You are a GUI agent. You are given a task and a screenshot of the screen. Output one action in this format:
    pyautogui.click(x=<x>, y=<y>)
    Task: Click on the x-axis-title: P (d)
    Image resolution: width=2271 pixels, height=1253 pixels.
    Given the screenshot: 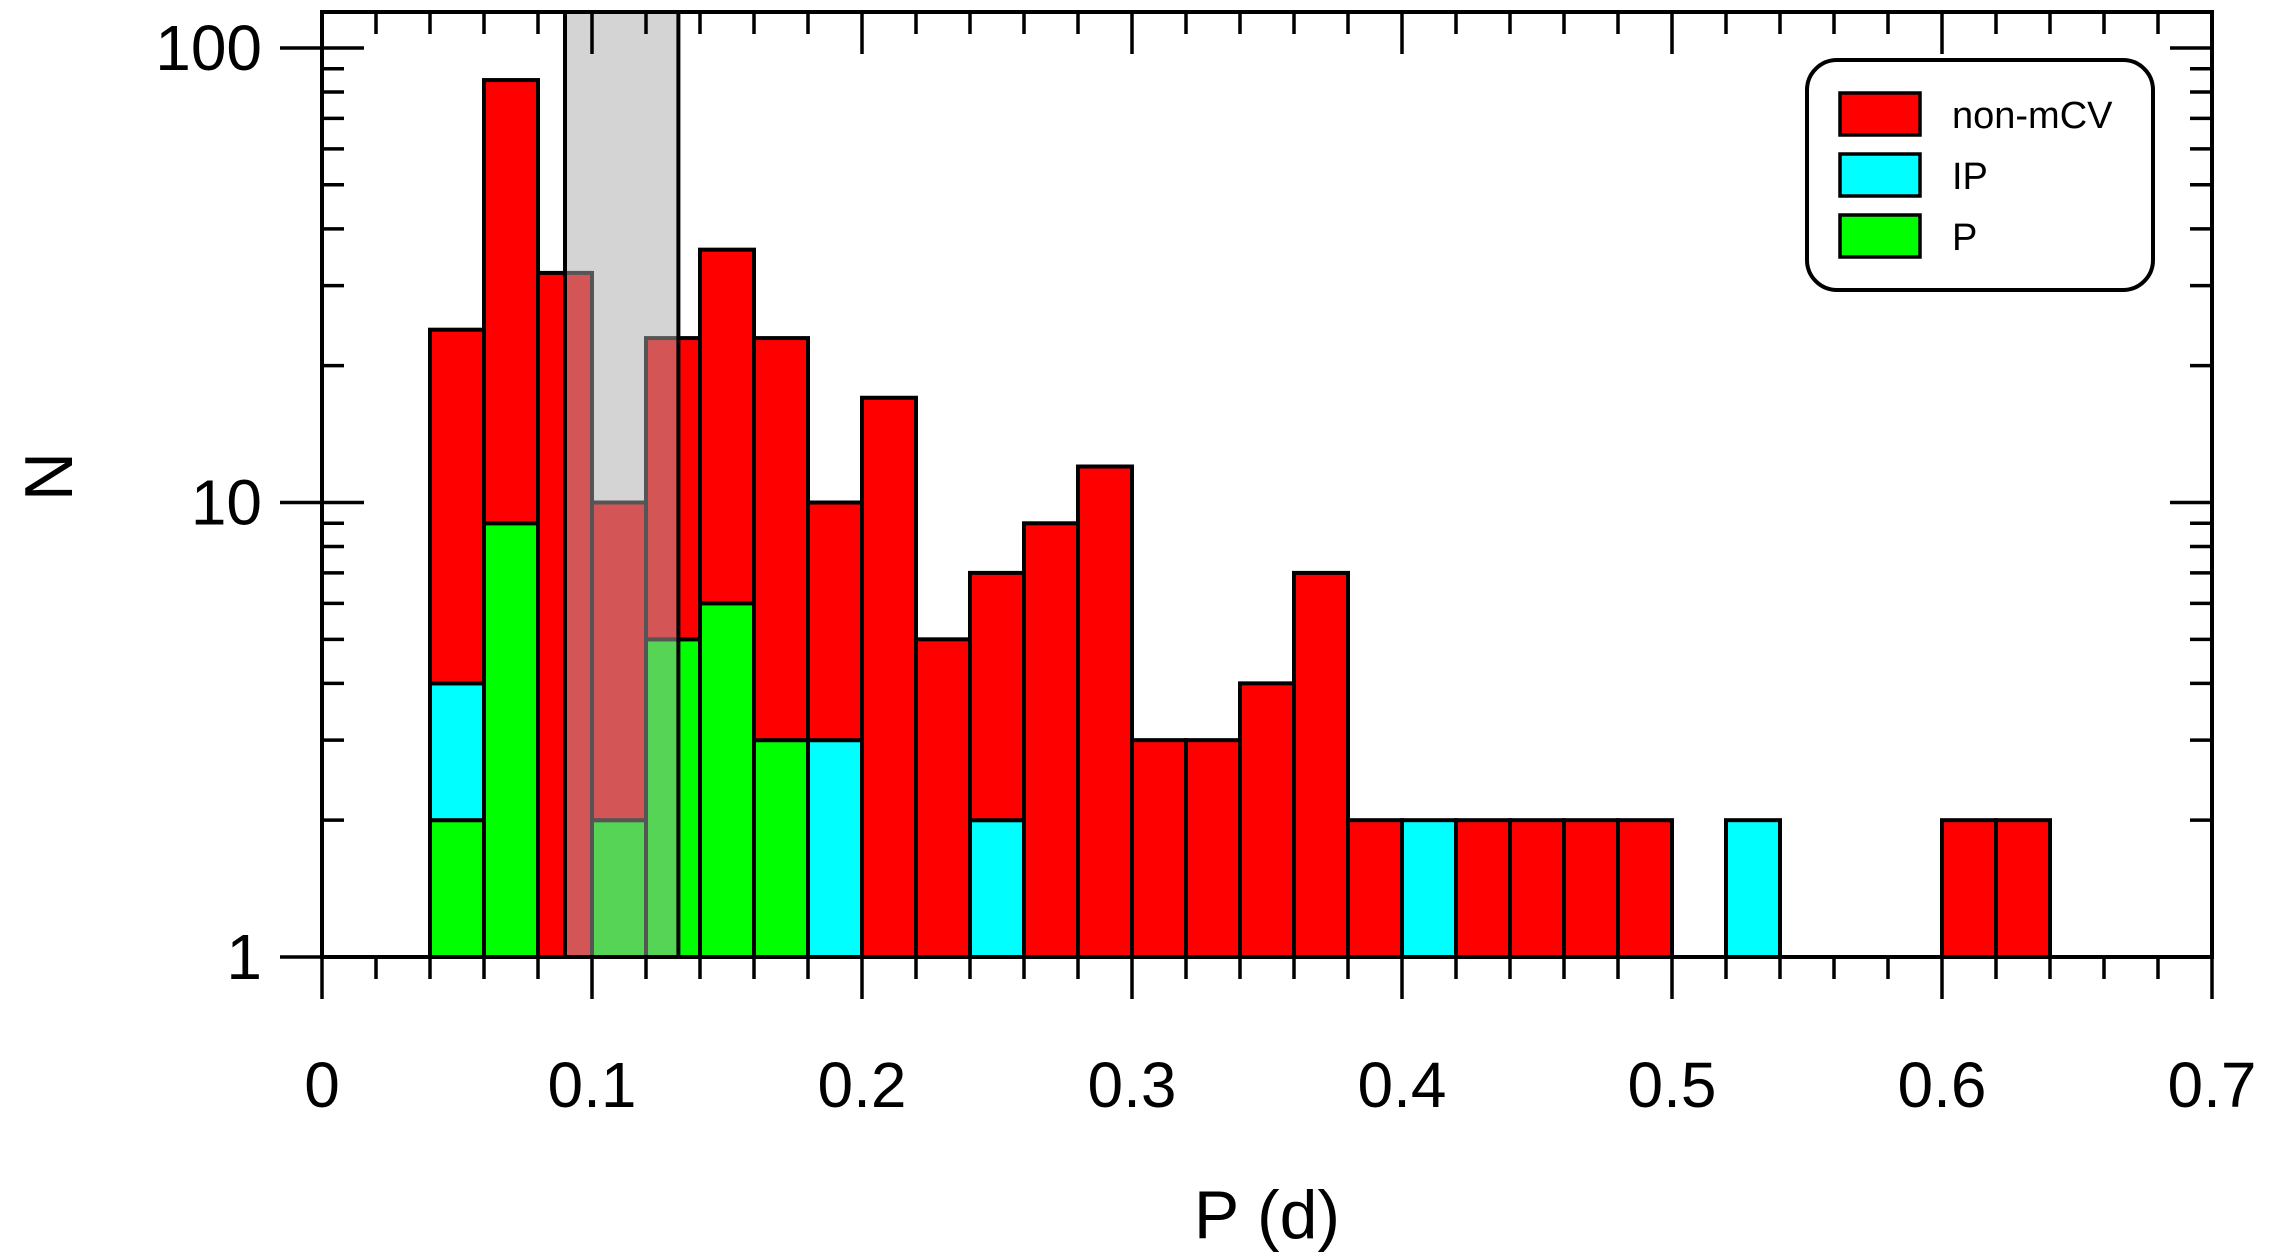 What is the action you would take?
    pyautogui.click(x=1267, y=1215)
    